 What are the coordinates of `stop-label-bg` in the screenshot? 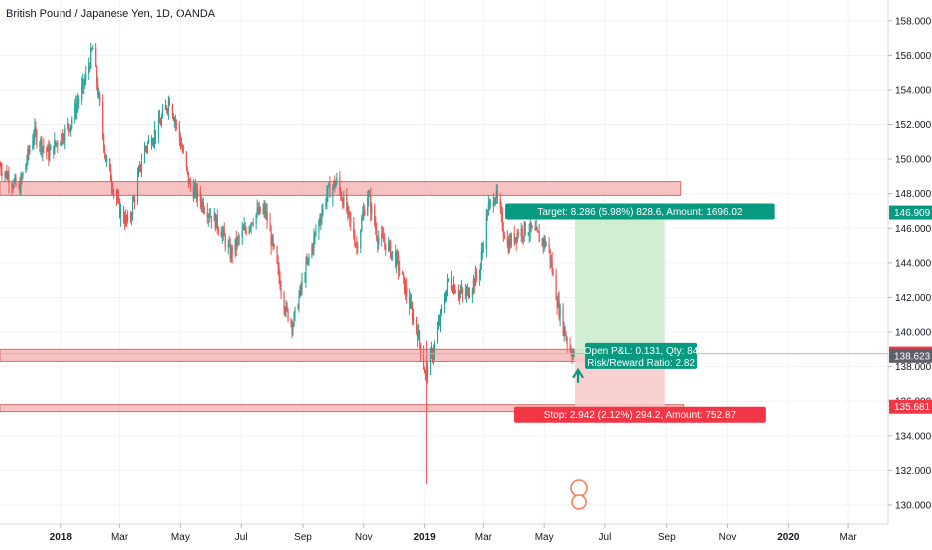 It's located at (639, 414).